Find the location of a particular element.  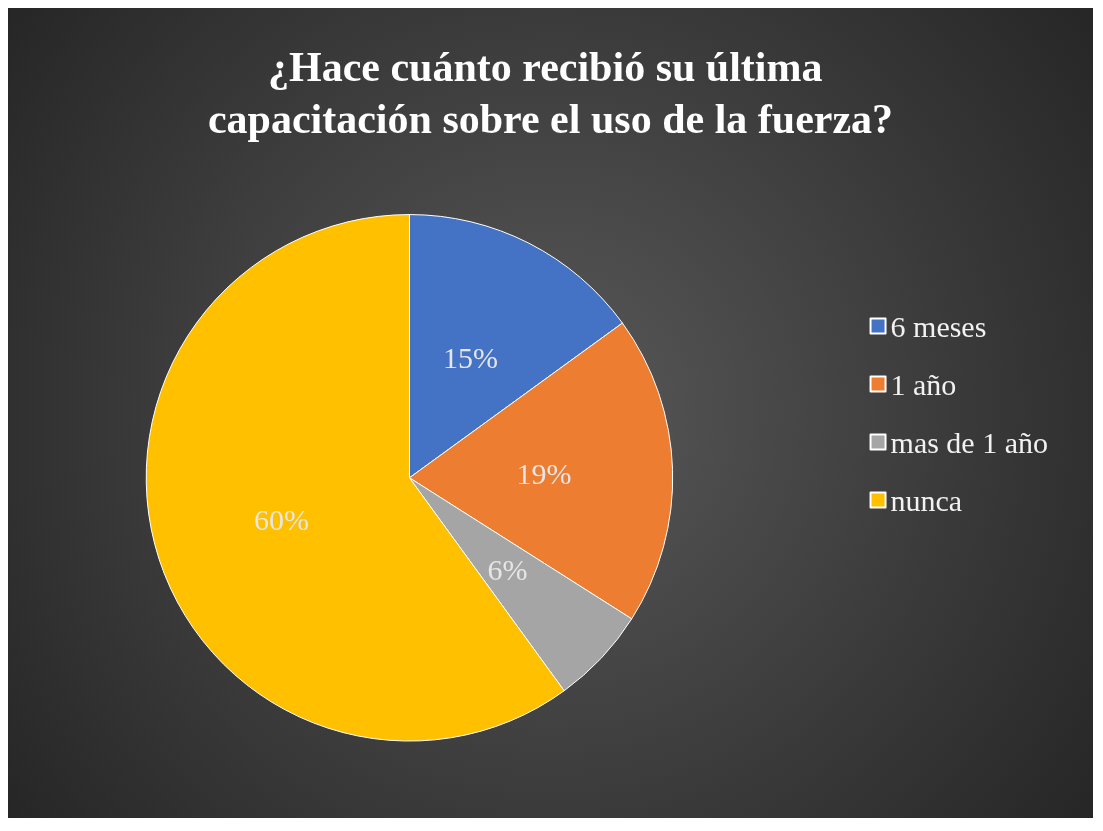

data-label: 15% is located at coordinates (471, 358).